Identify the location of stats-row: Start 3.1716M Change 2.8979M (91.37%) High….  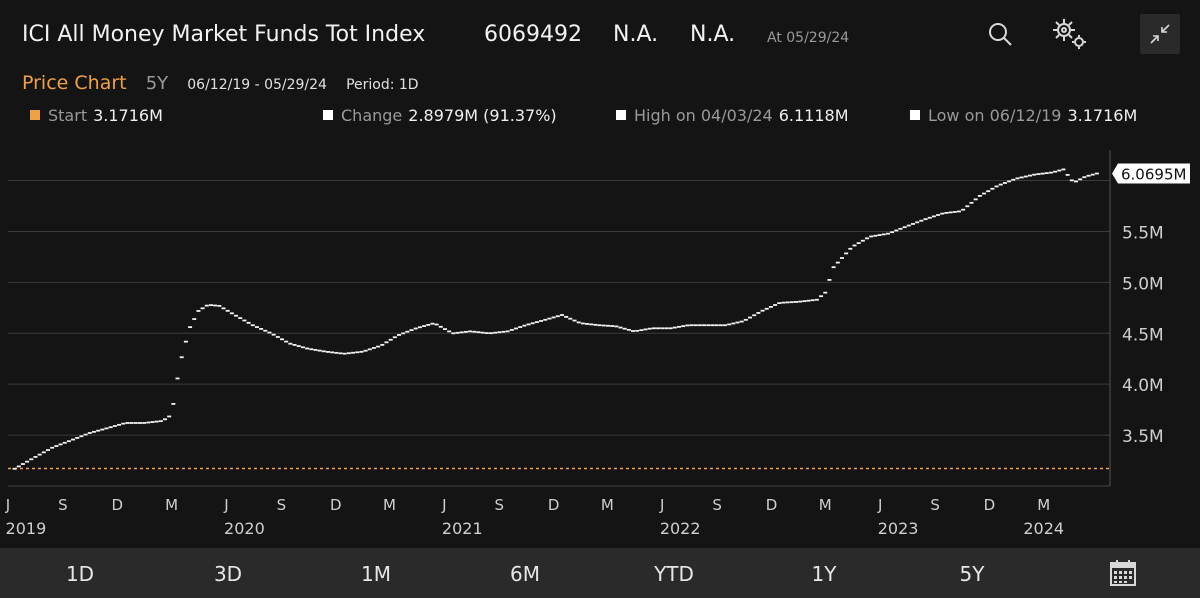
(600, 118).